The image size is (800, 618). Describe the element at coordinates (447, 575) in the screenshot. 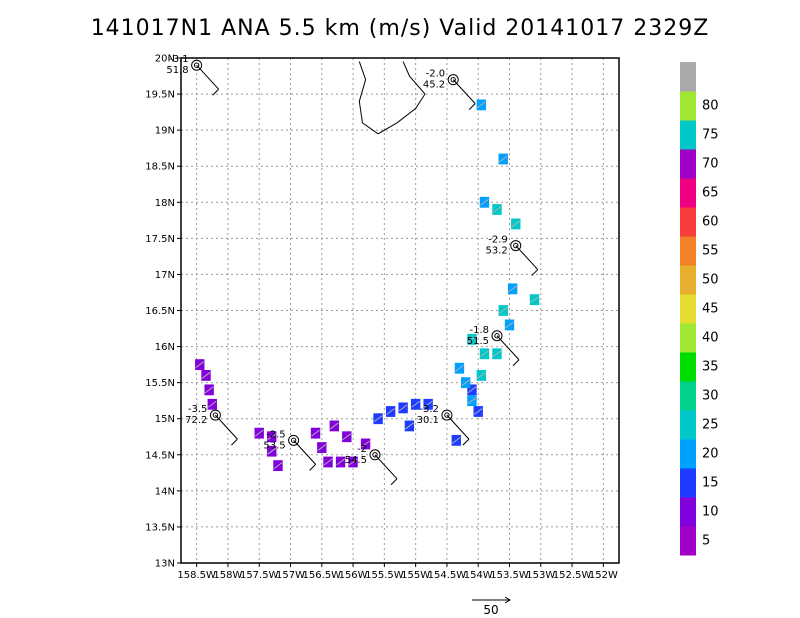

I see `x-tick-label: 154.5W` at that location.